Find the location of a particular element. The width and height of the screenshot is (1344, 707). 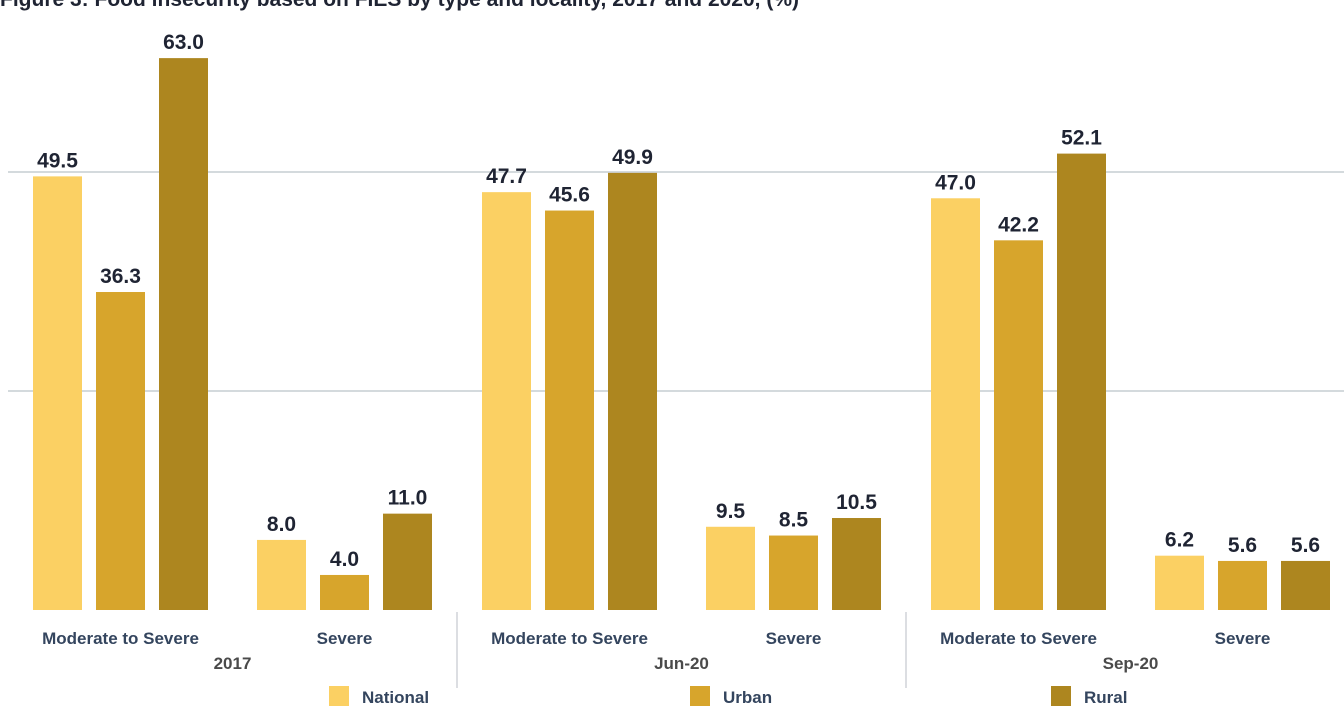

bar-urban-2017-severe is located at coordinates (344, 592).